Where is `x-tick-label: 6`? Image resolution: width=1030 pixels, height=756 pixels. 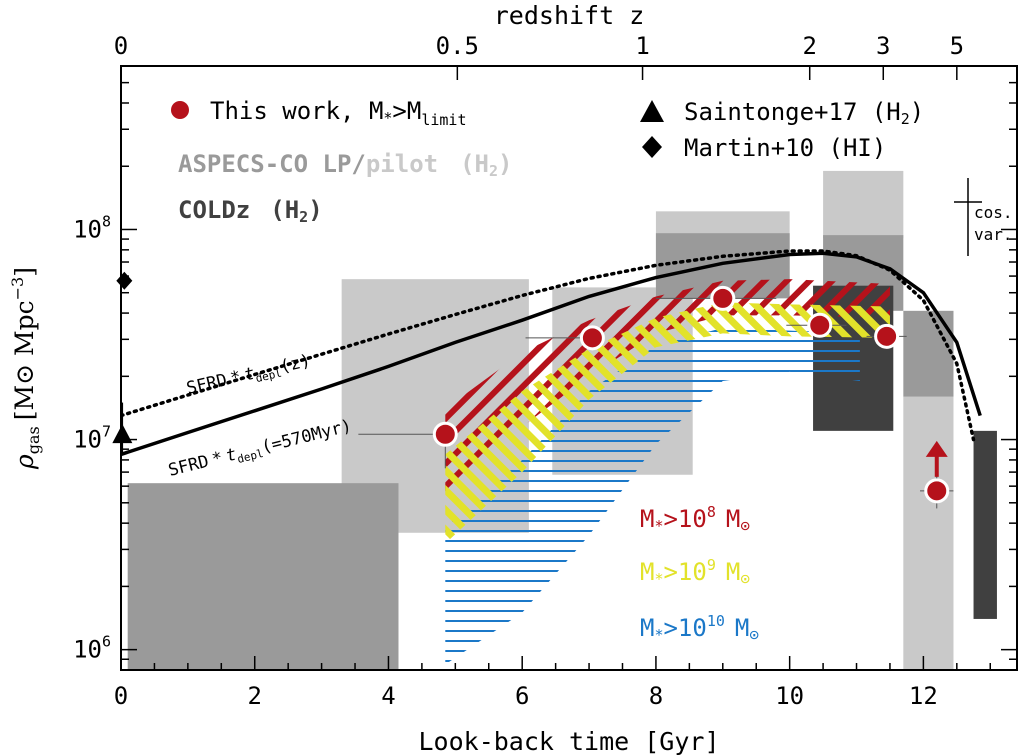
x-tick-label: 6 is located at coordinates (522, 696).